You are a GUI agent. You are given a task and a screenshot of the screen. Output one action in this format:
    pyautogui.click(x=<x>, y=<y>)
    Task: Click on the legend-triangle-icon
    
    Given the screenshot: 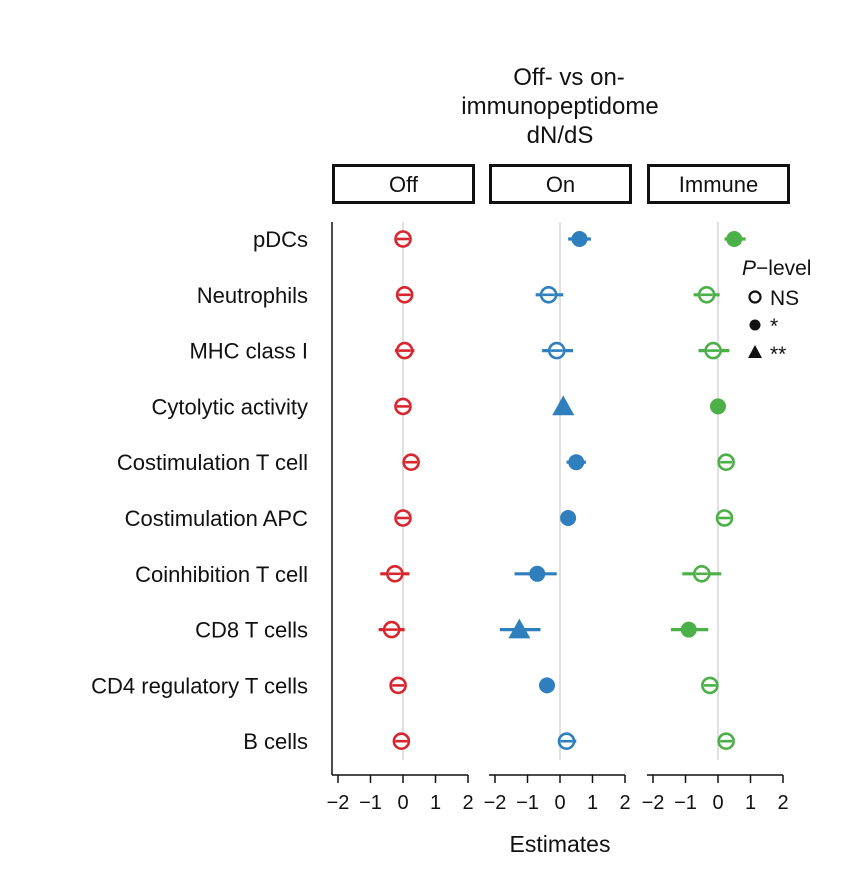 What is the action you would take?
    pyautogui.click(x=755, y=351)
    